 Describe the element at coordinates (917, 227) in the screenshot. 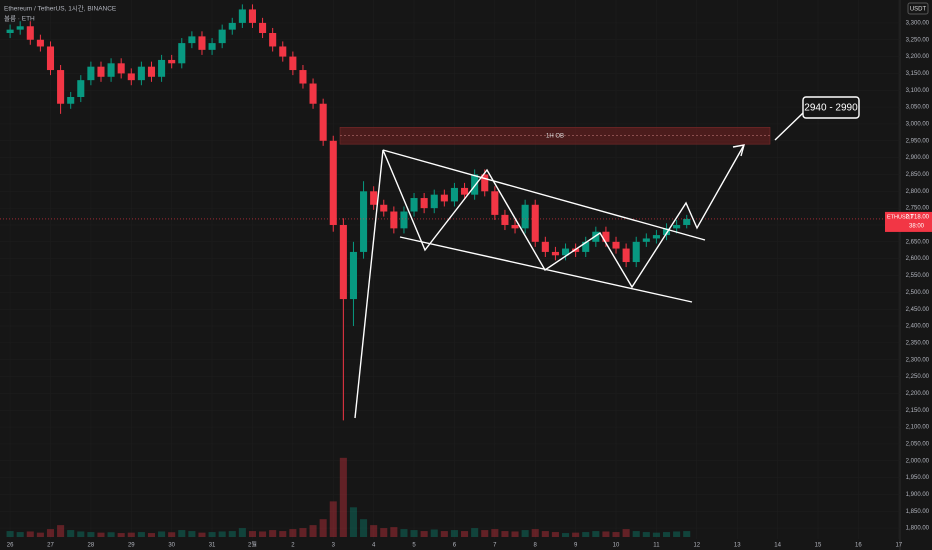

I see `last-price-countdown: 38:00` at that location.